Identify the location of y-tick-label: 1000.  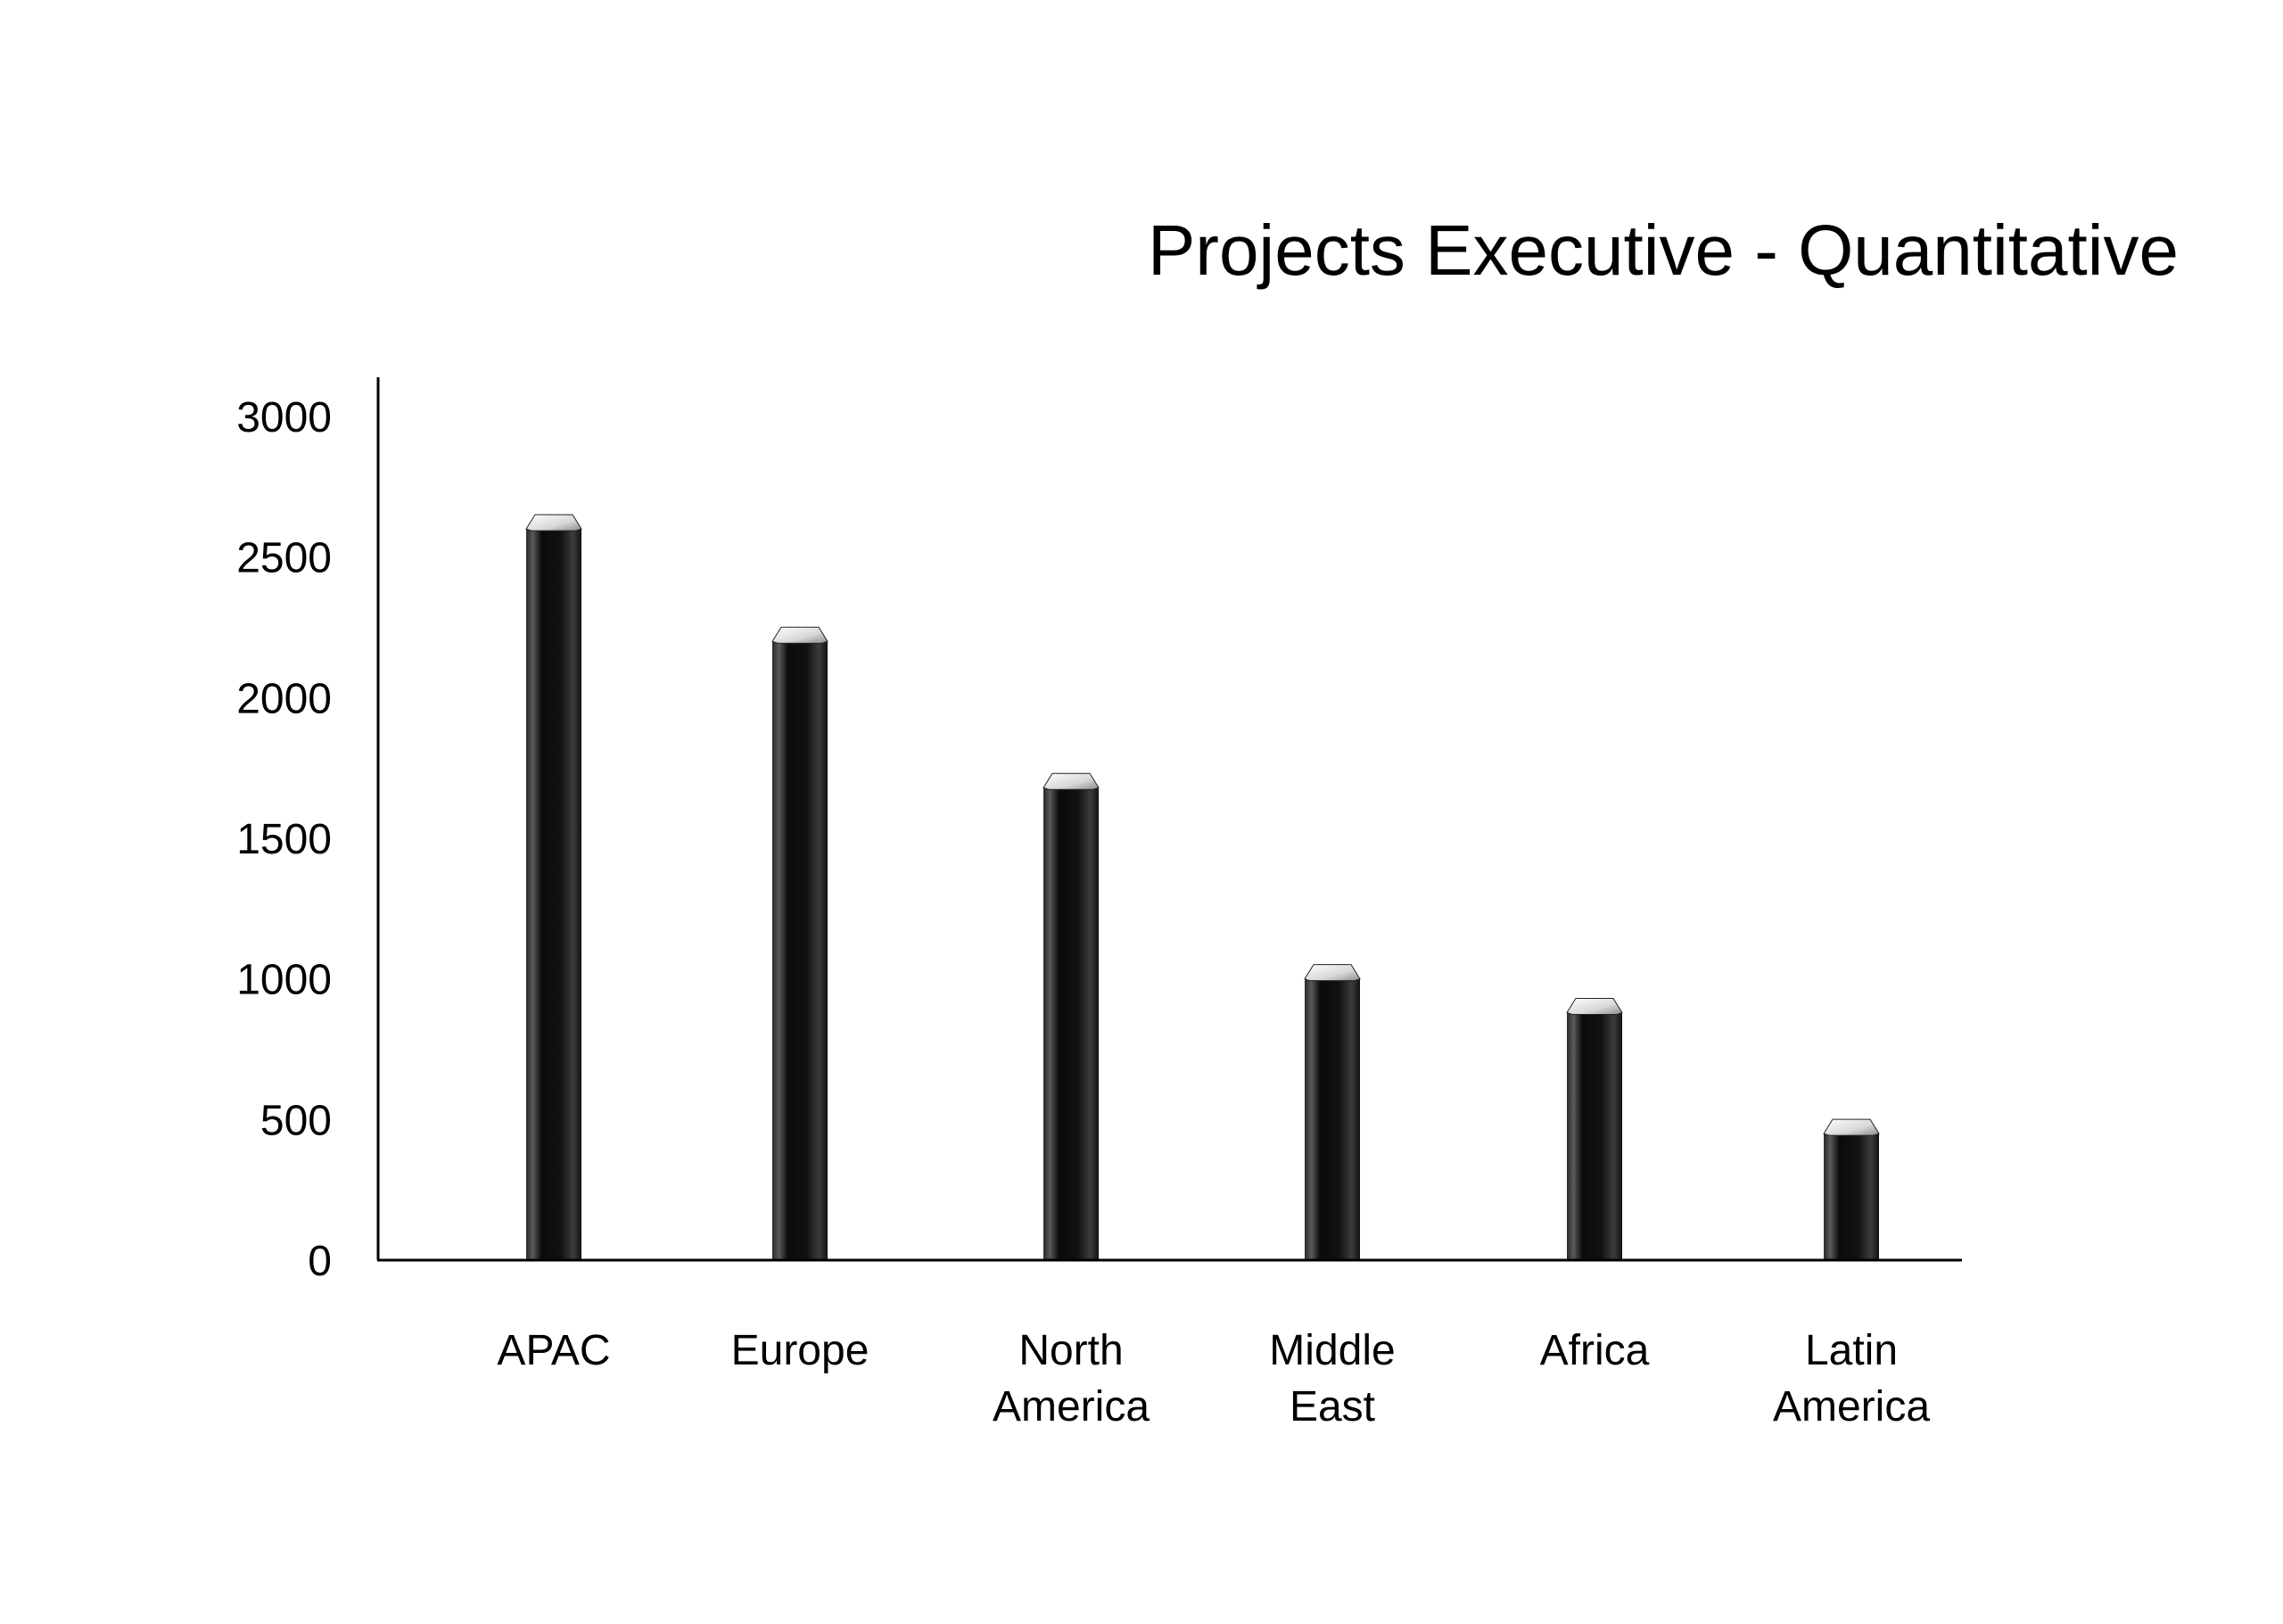
(284, 980).